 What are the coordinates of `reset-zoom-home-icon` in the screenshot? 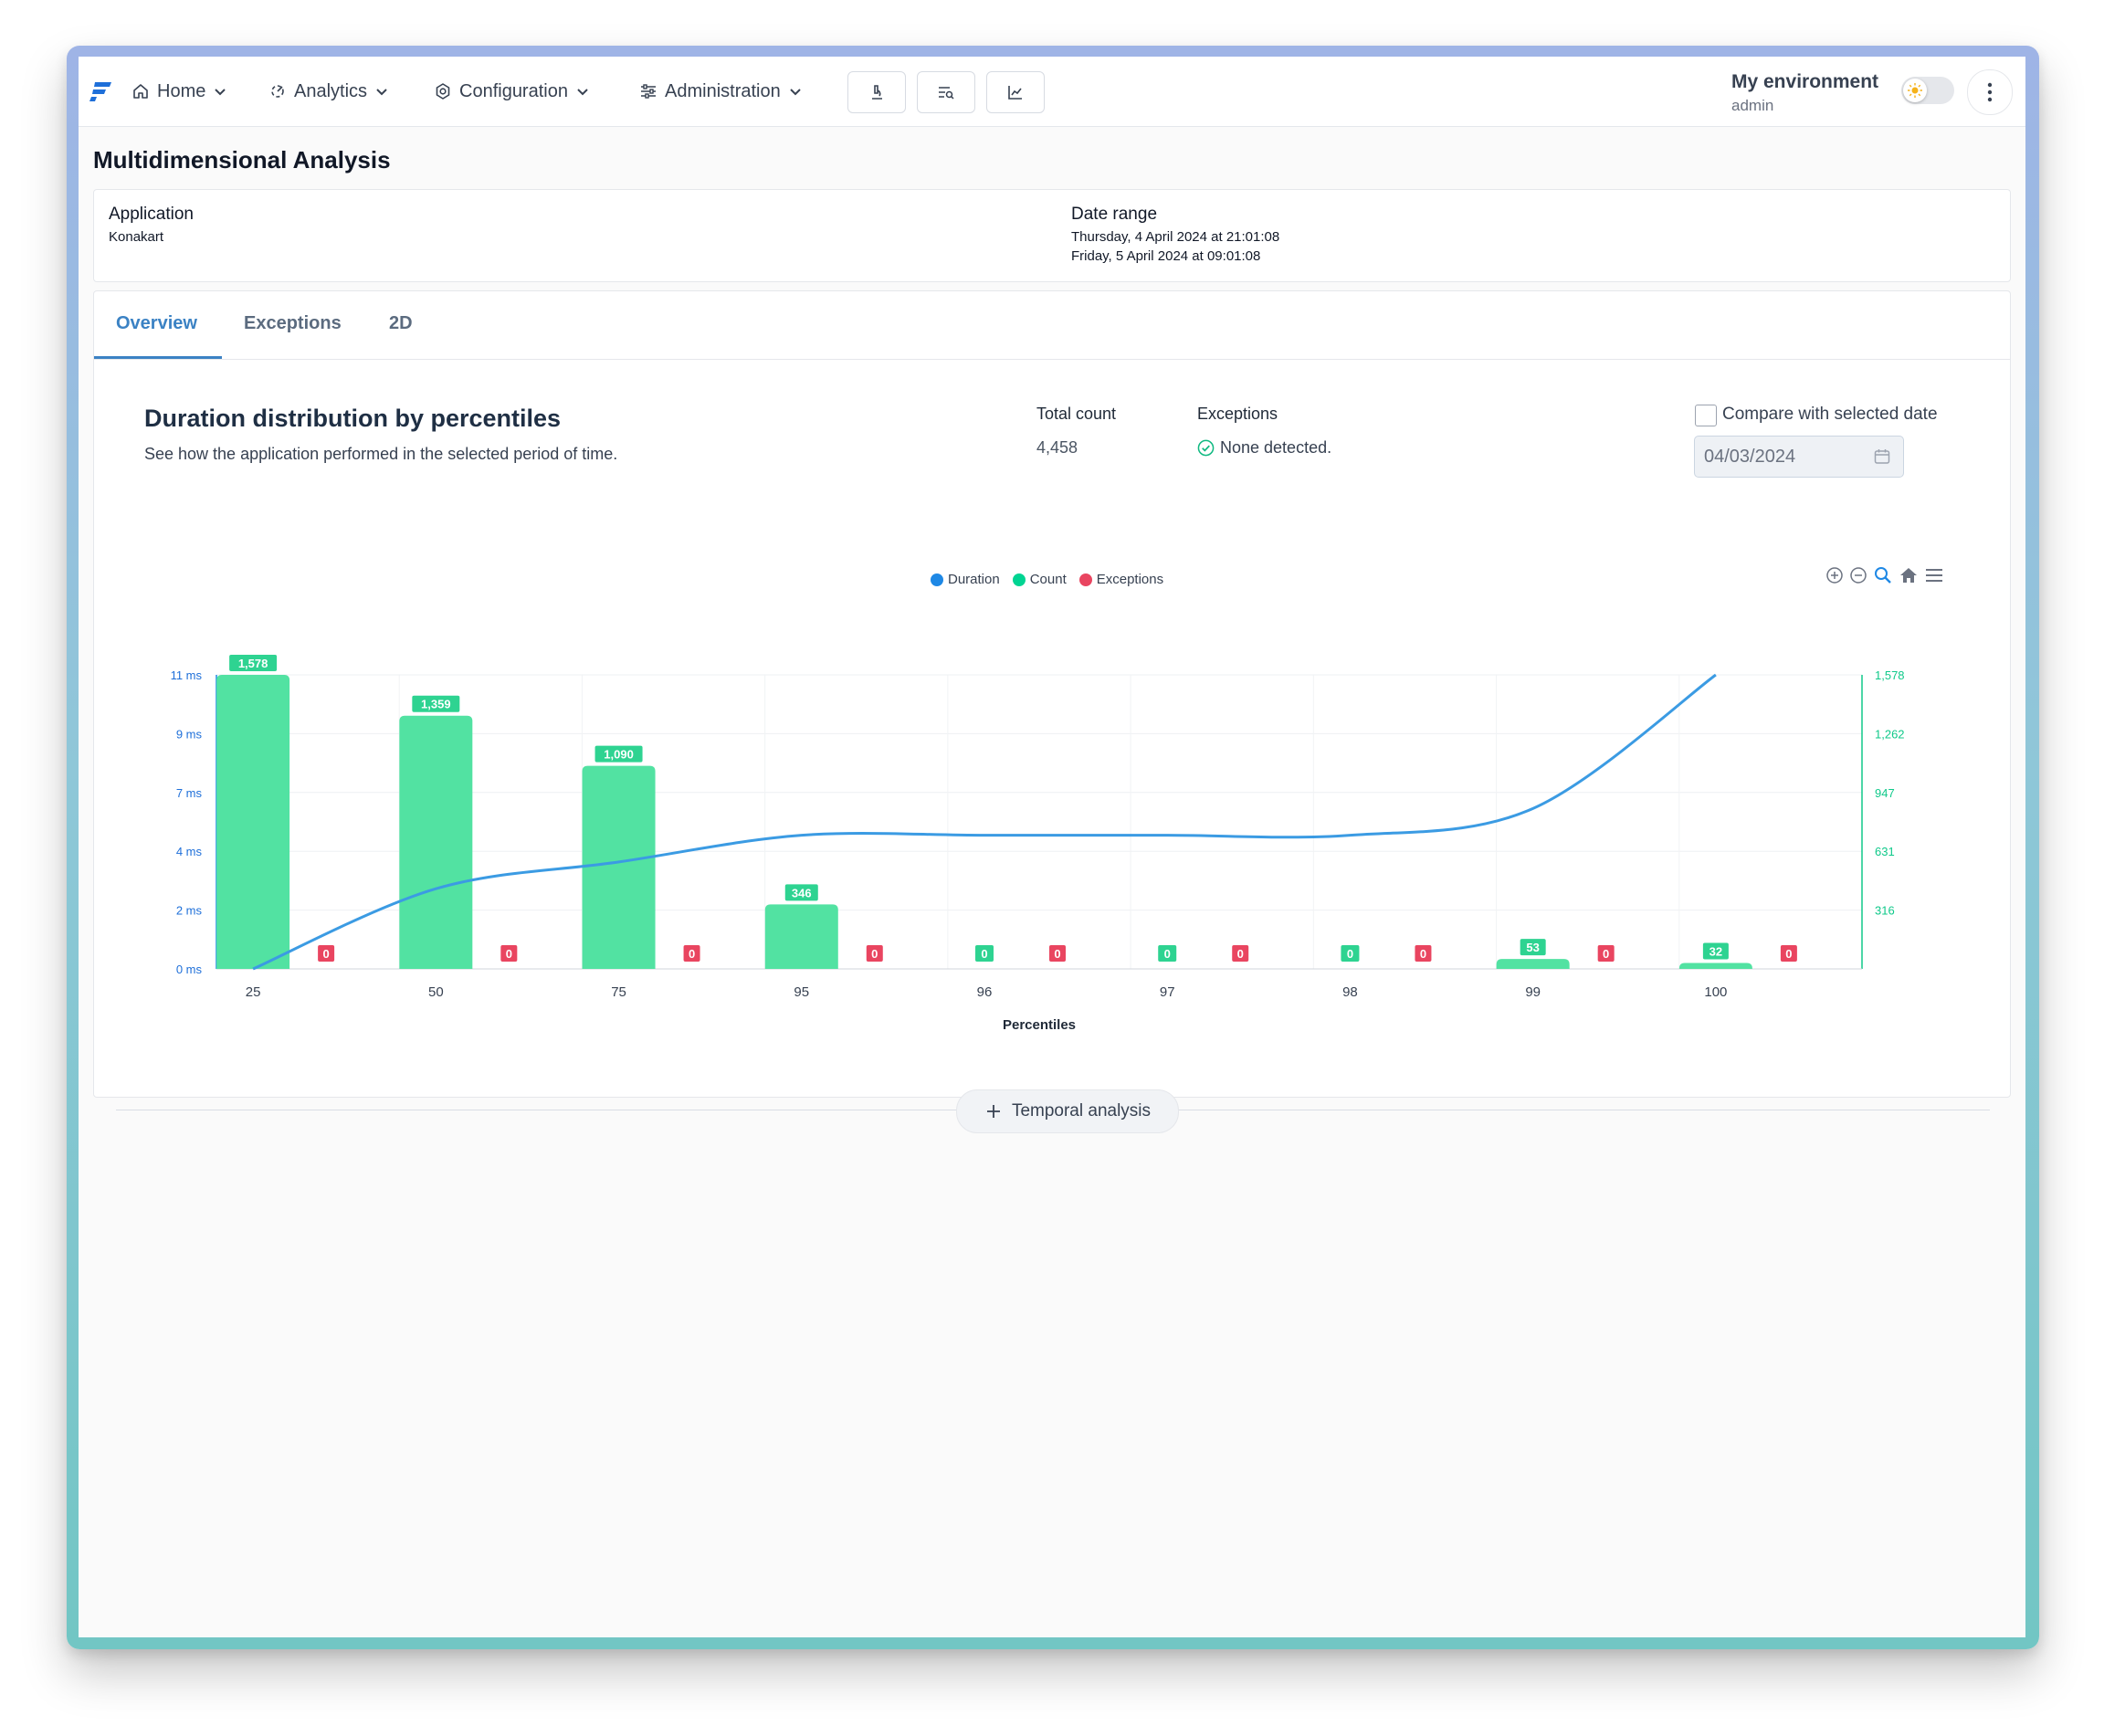 It's located at (1909, 575).